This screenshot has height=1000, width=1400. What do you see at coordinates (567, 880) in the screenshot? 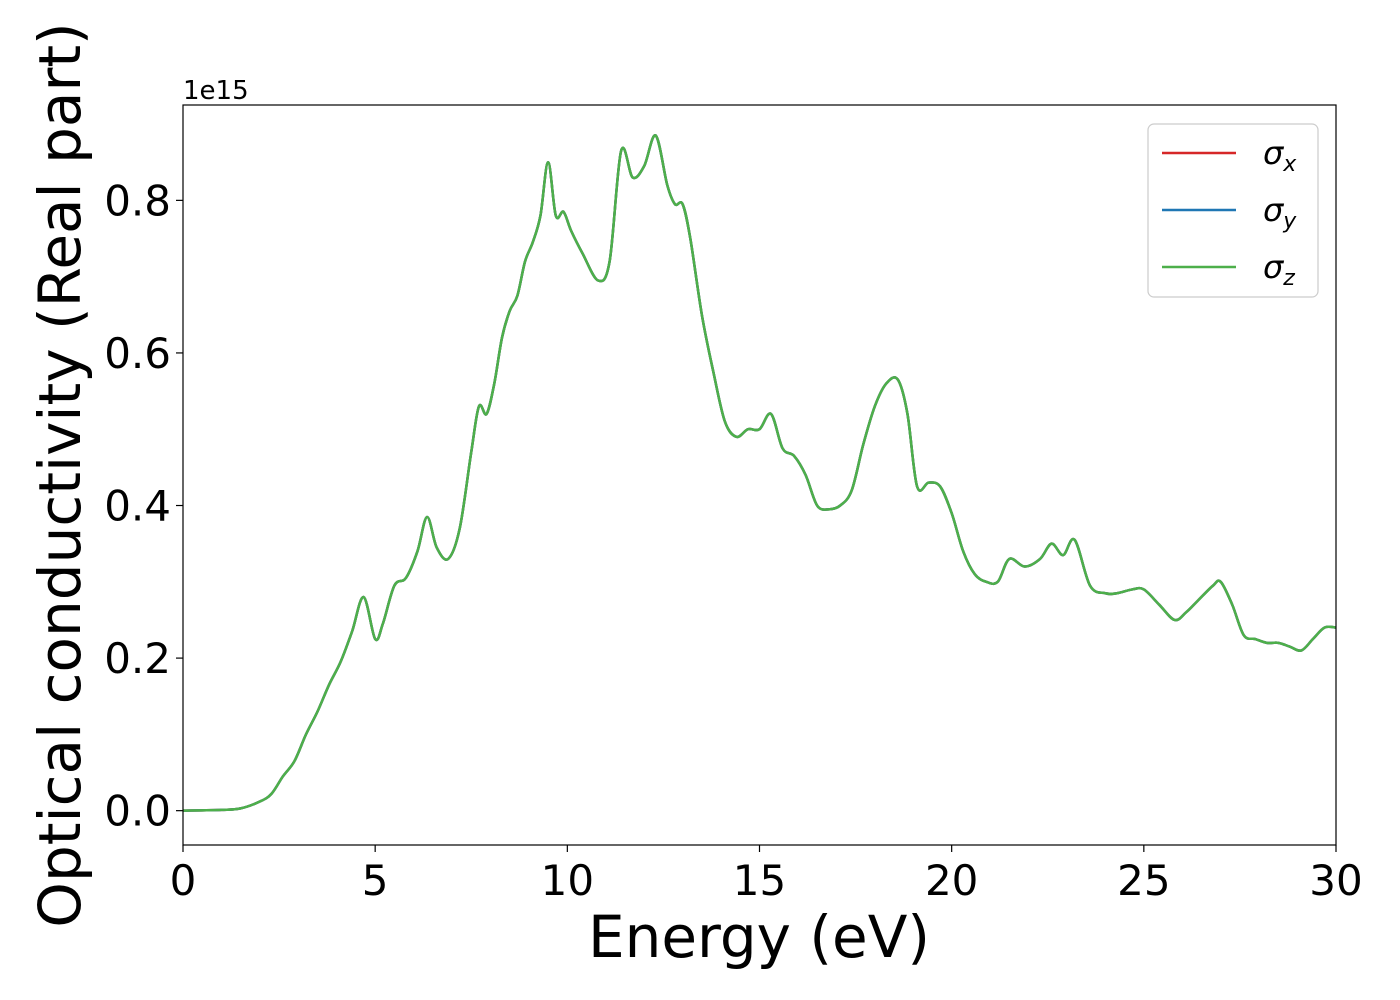
I see `x-tick-label: 10` at bounding box center [567, 880].